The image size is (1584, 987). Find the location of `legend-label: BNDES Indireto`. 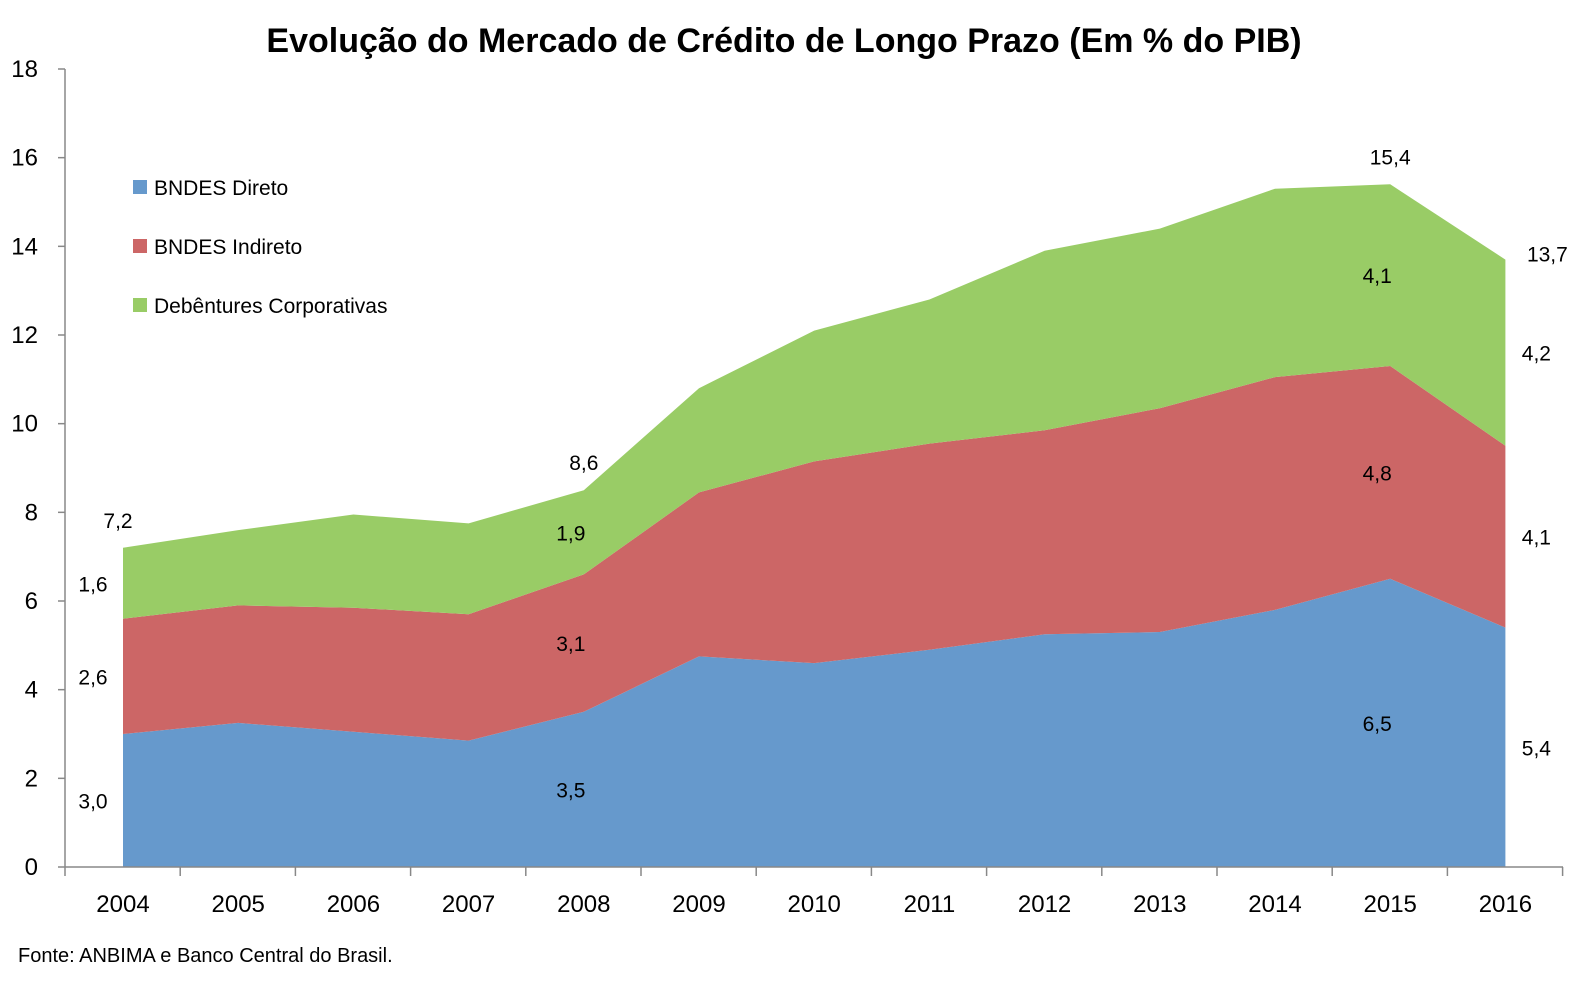

legend-label: BNDES Indireto is located at coordinates (228, 247).